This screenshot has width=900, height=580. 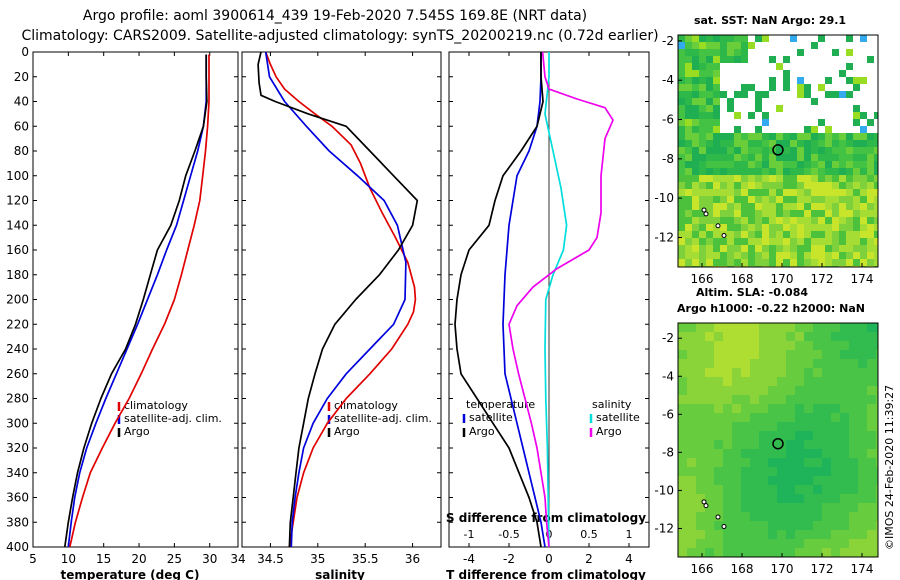 I want to click on difference-xtick-label: -4, so click(x=469, y=559).